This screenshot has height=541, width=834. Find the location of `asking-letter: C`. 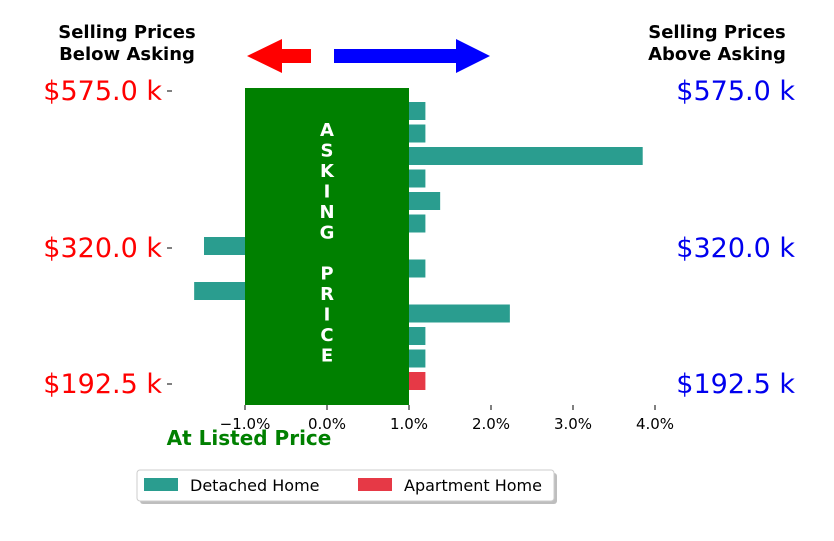

asking-letter: C is located at coordinates (326, 335).